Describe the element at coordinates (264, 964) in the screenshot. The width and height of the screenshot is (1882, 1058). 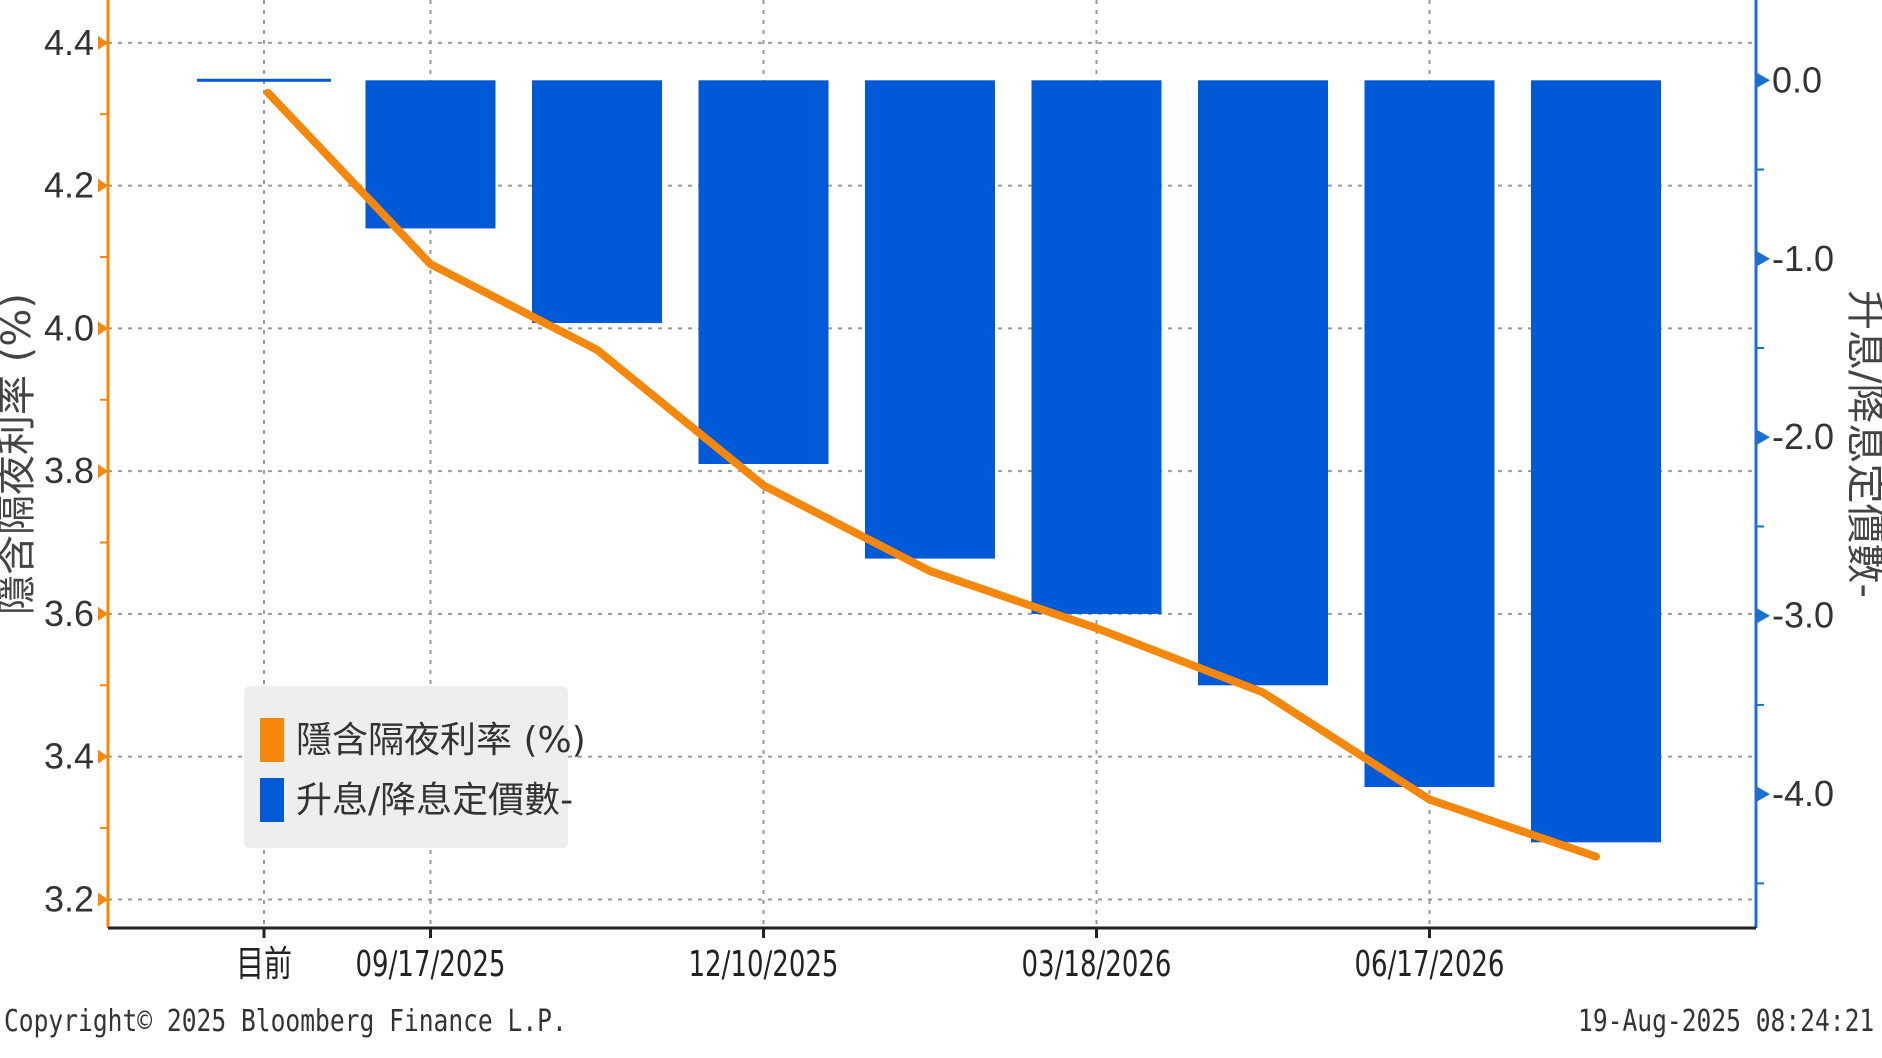
I see `x-tick-label: 目前` at that location.